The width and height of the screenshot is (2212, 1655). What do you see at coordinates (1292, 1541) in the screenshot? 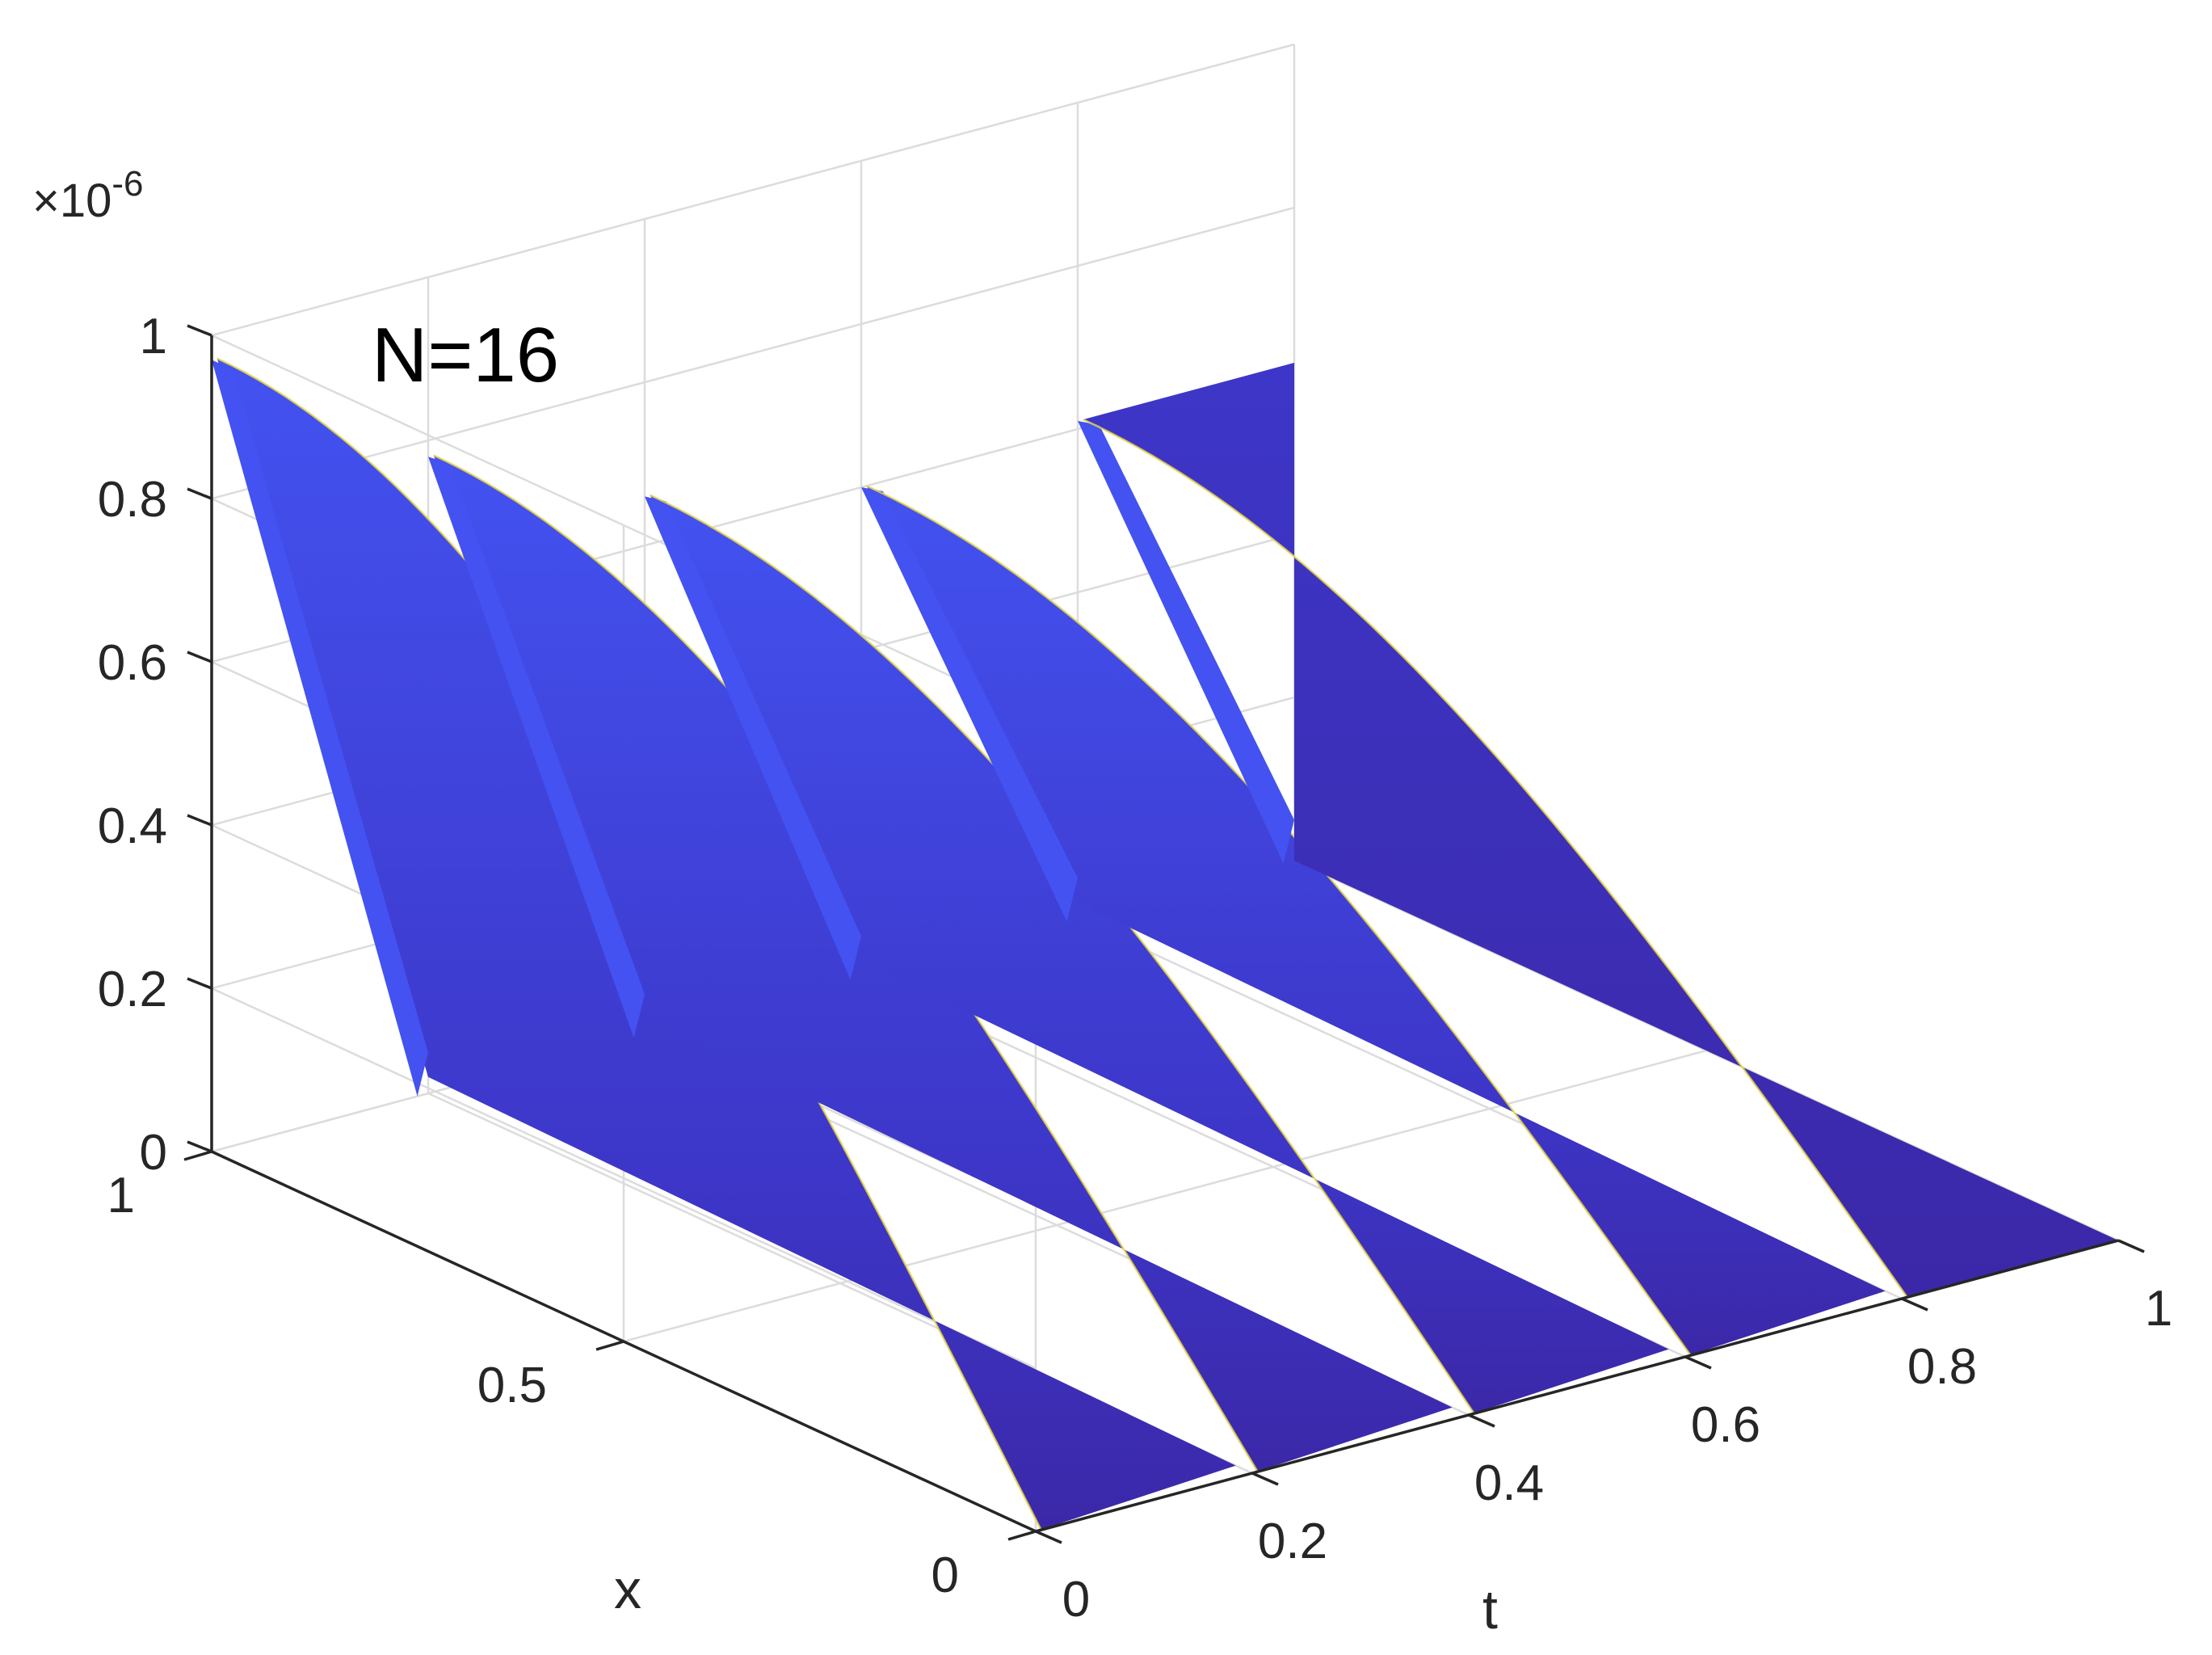
I see `t-tick-label-1: 0.2` at bounding box center [1292, 1541].